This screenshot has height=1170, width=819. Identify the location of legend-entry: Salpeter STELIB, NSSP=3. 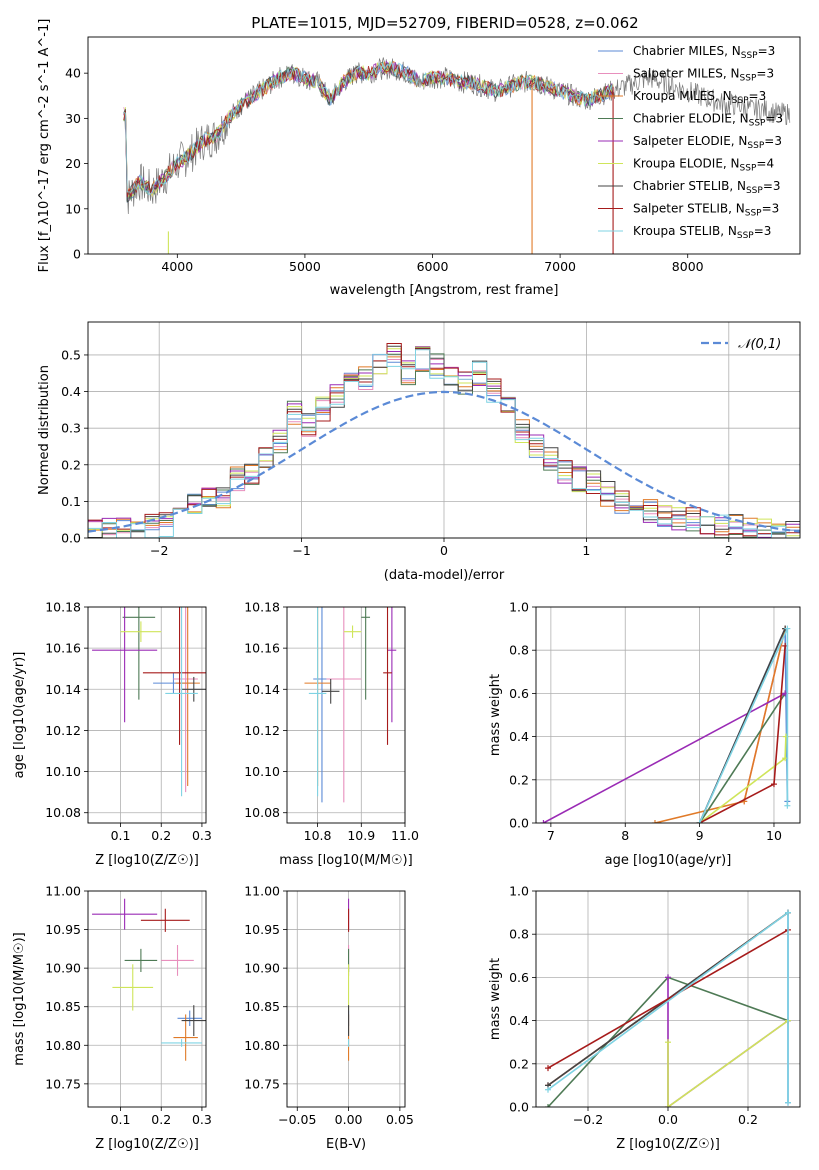
(706, 210).